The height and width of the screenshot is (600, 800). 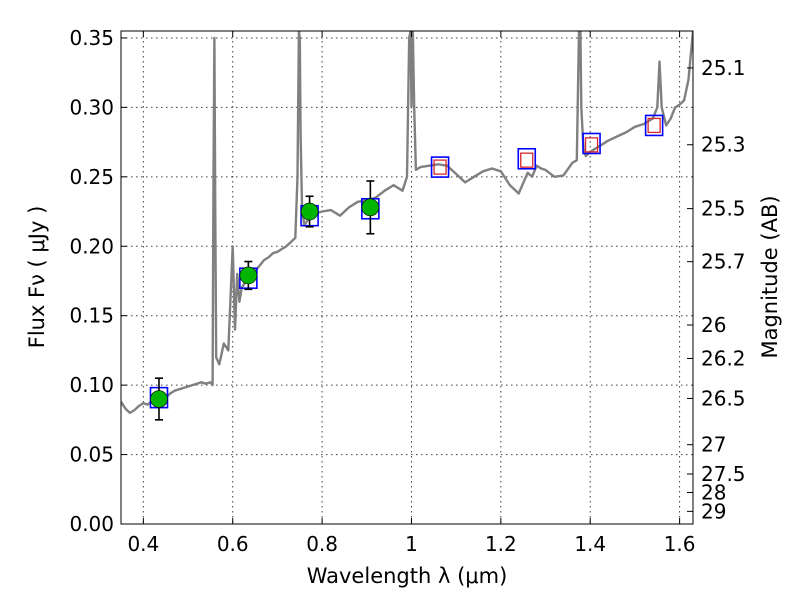 What do you see at coordinates (713, 511) in the screenshot?
I see `magnitude-tick-label: 29` at bounding box center [713, 511].